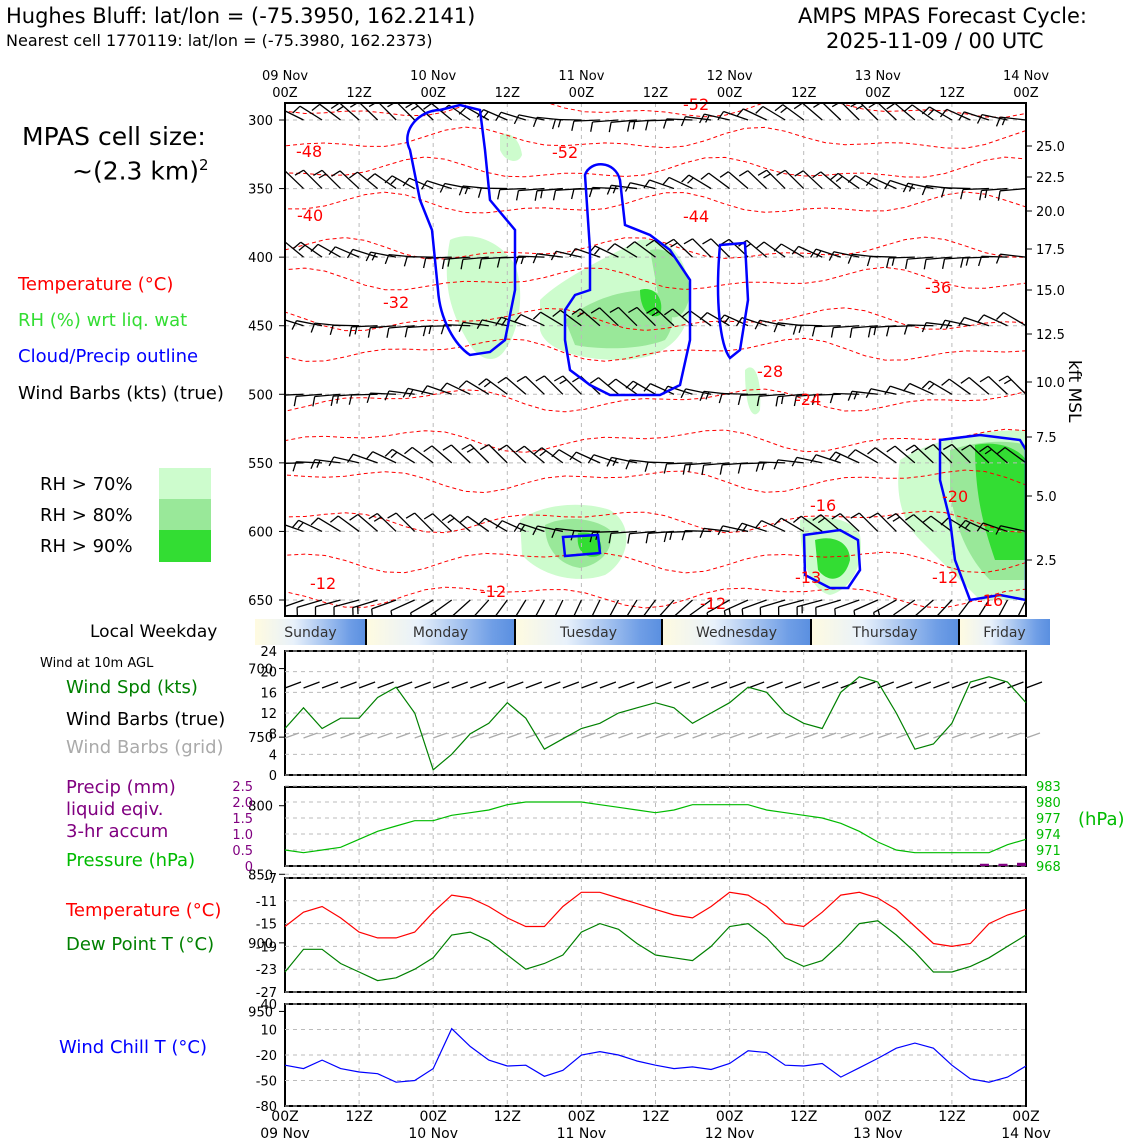 The height and width of the screenshot is (1140, 1140). Describe the element at coordinates (260, 395) in the screenshot. I see `pressure-tick-label: 500` at that location.